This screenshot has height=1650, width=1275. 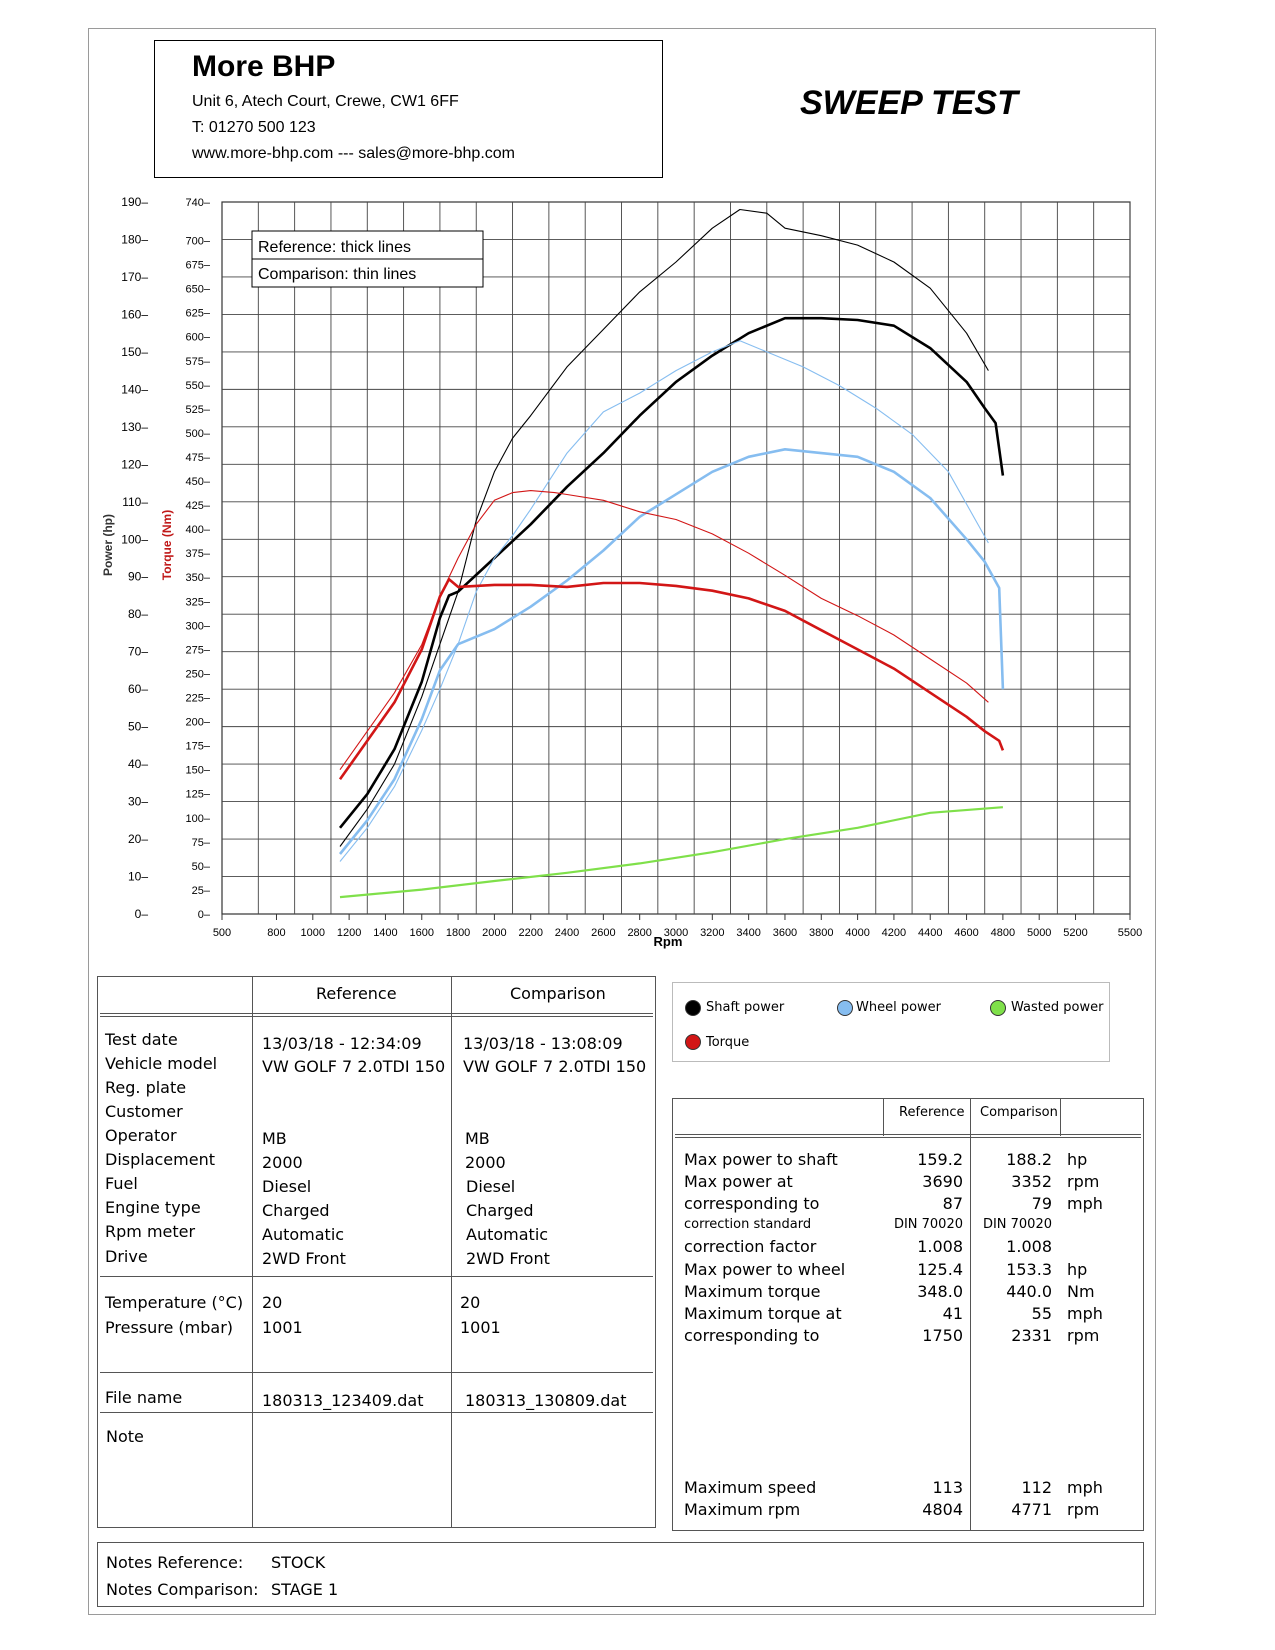 What do you see at coordinates (198, 458) in the screenshot?
I see `torque-tick-label: 475–` at bounding box center [198, 458].